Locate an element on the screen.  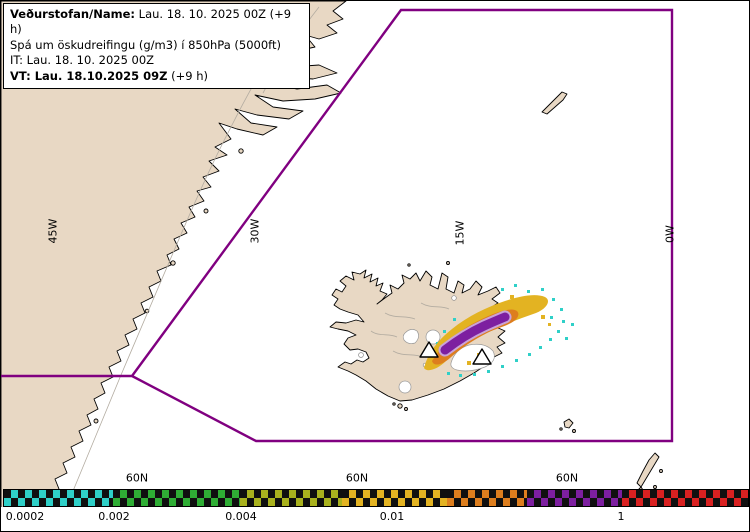
colorbar-segment-orange is located at coordinates (487, 498).